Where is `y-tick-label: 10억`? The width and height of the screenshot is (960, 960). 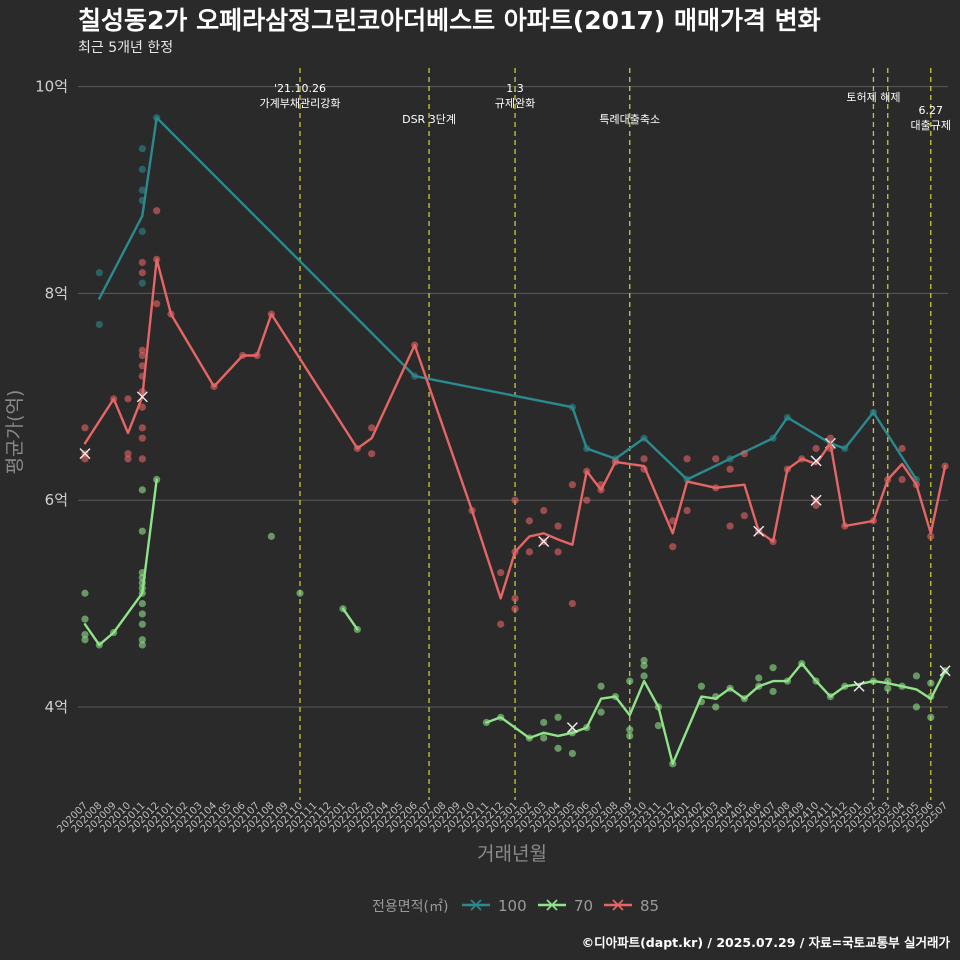
y-tick-label: 10억 is located at coordinates (51, 87).